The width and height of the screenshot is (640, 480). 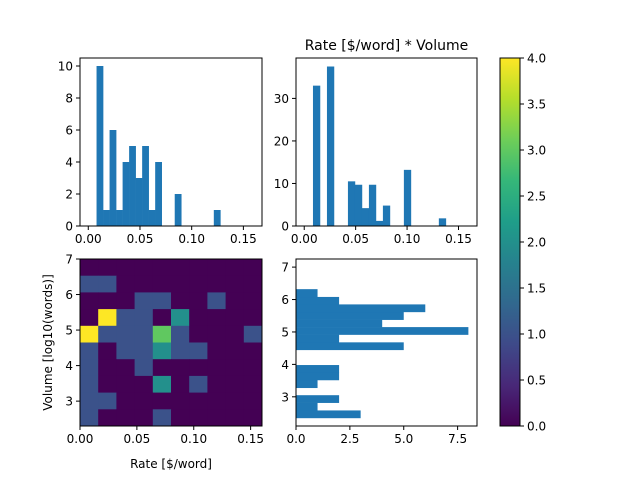 What do you see at coordinates (522, 243) in the screenshot?
I see `colorbar: 0.0 0.5 1.0 1.5 2.0 2.5 3.0 3.5 4.0` at bounding box center [522, 243].